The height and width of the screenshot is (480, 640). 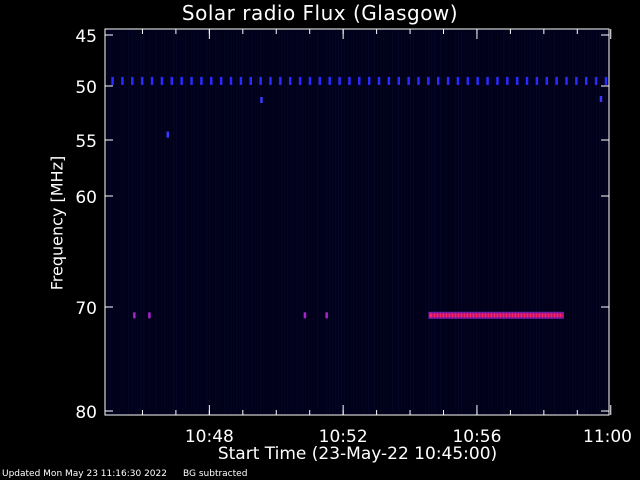 What do you see at coordinates (320, 13) in the screenshot?
I see `chart-title: Solar radio Flux (Glasgow)` at bounding box center [320, 13].